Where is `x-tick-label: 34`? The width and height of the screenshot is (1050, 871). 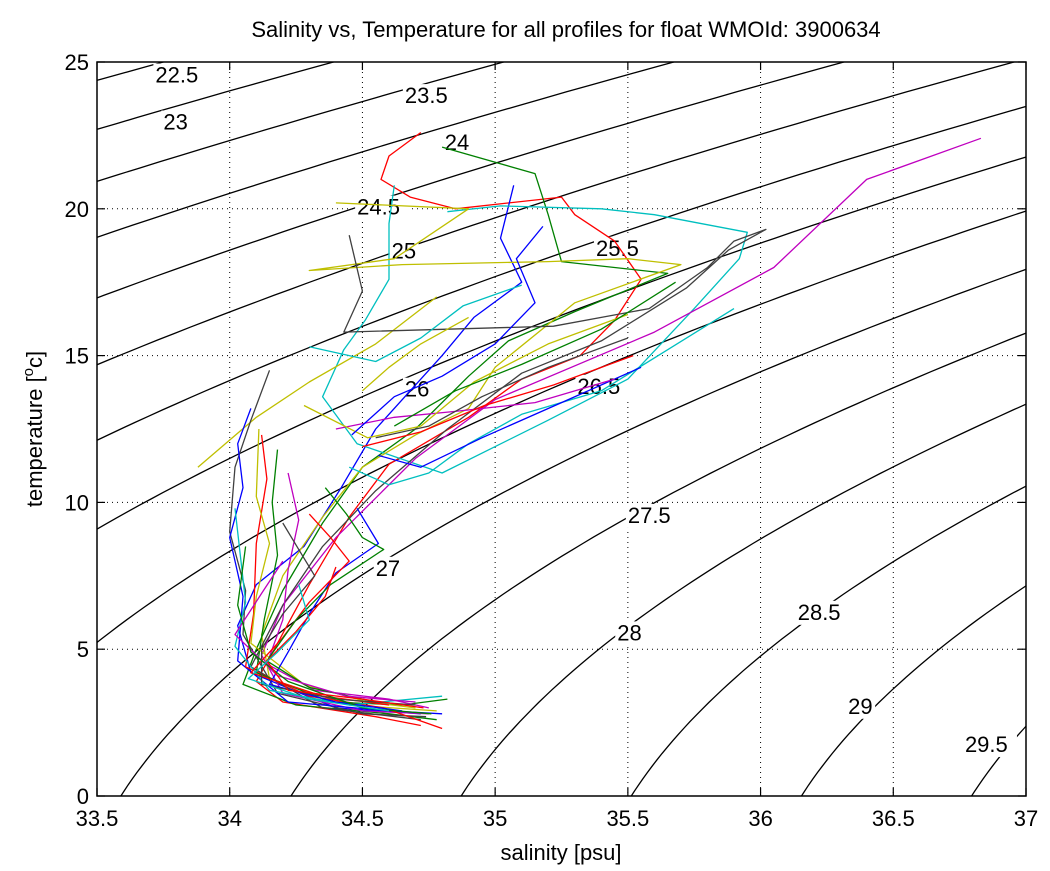 x-tick-label: 34 is located at coordinates (229, 818).